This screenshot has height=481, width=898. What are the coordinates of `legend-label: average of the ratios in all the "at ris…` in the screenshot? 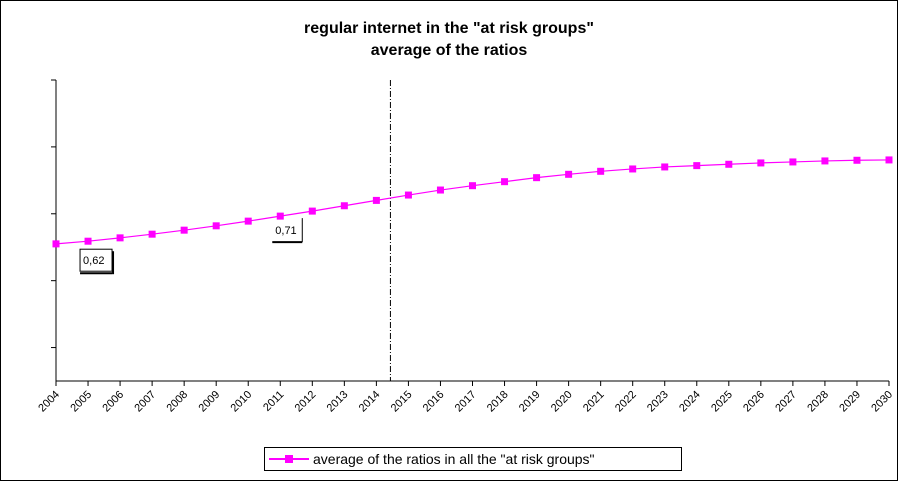 It's located at (454, 459).